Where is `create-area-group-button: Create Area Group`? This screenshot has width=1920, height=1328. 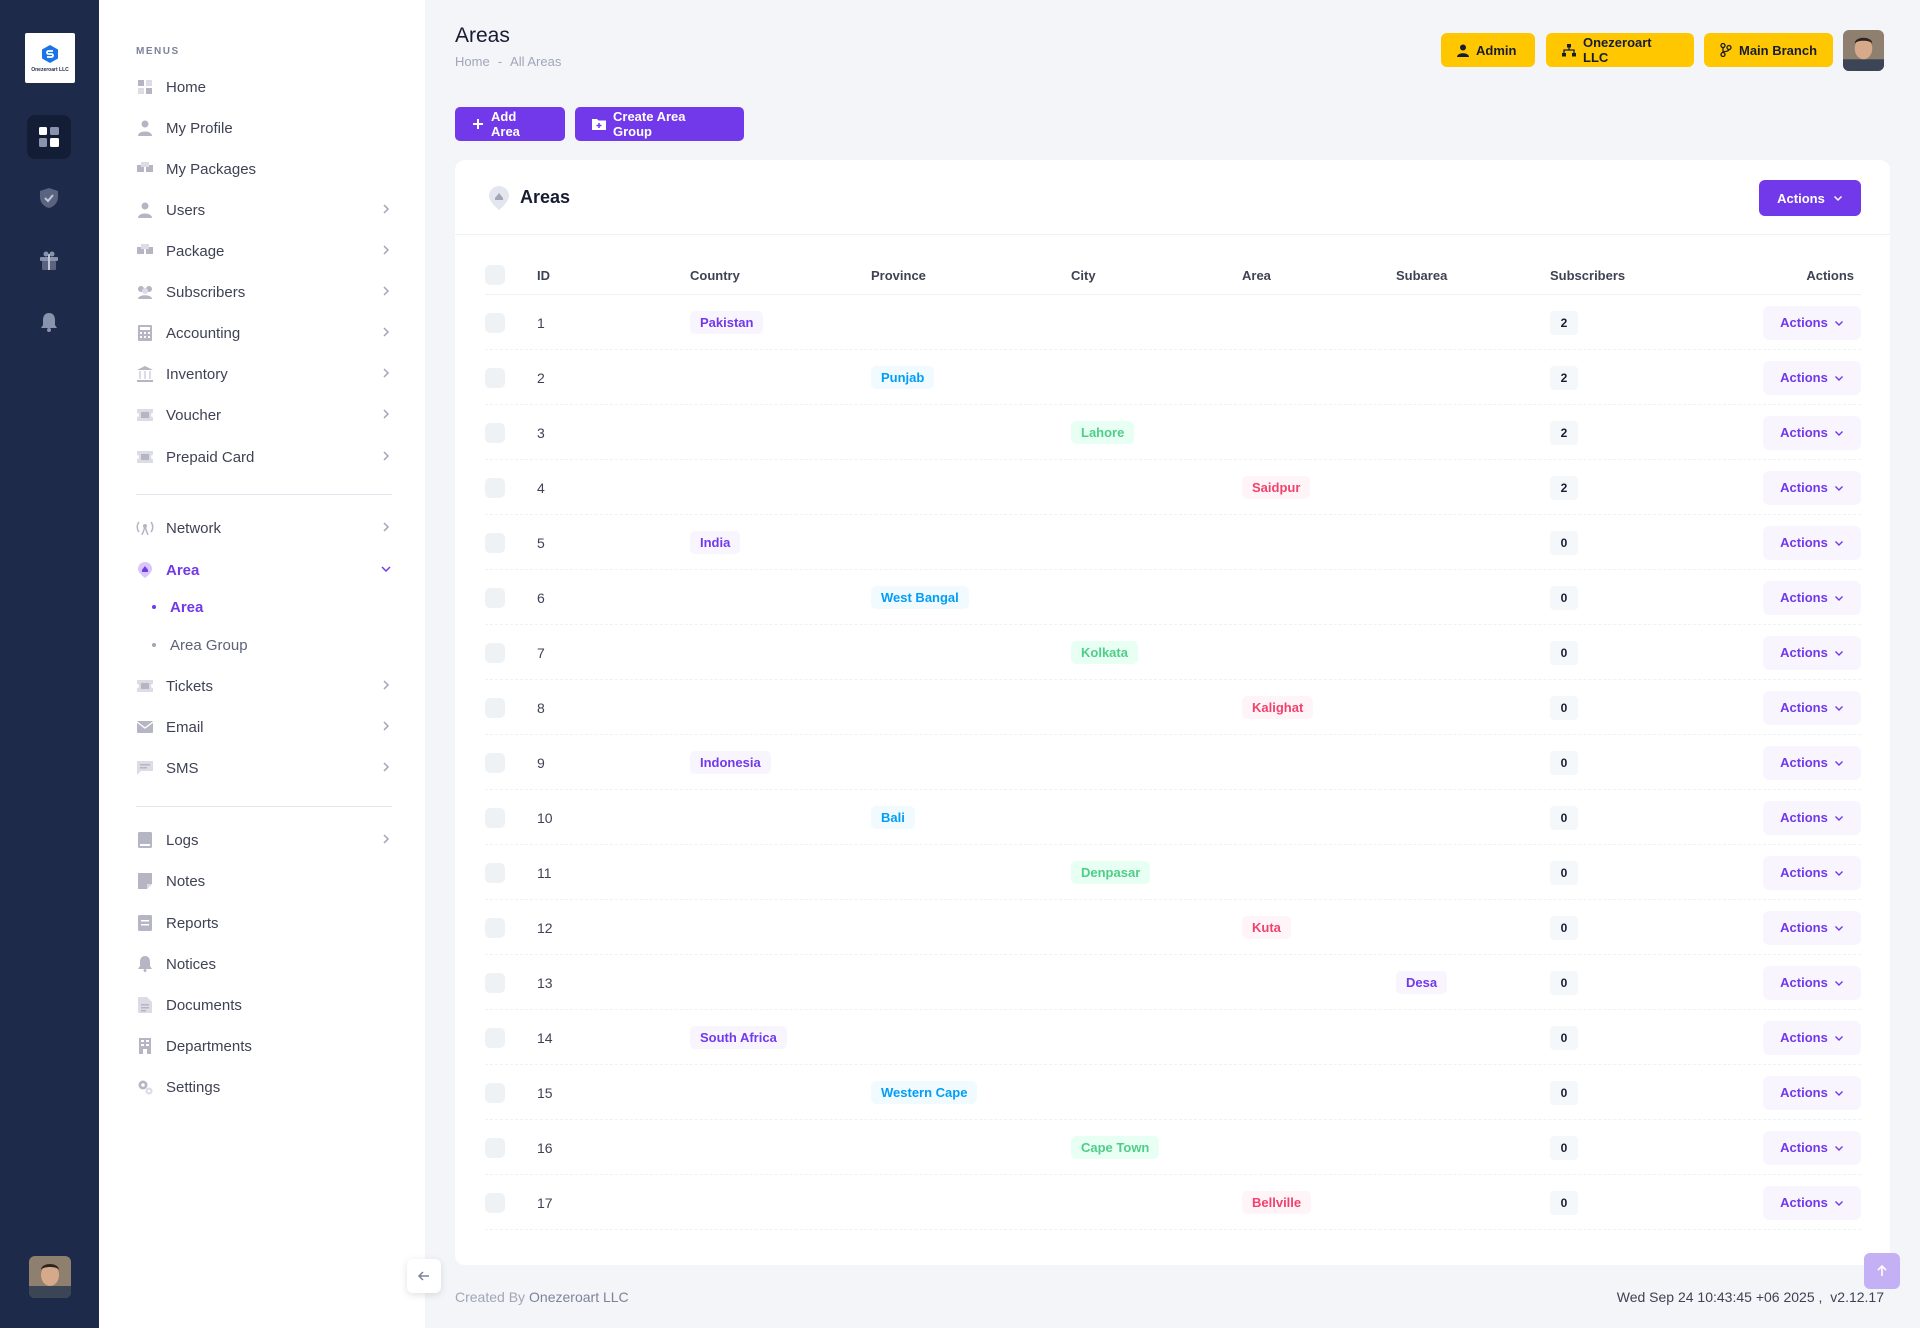 create-area-group-button: Create Area Group is located at coordinates (659, 124).